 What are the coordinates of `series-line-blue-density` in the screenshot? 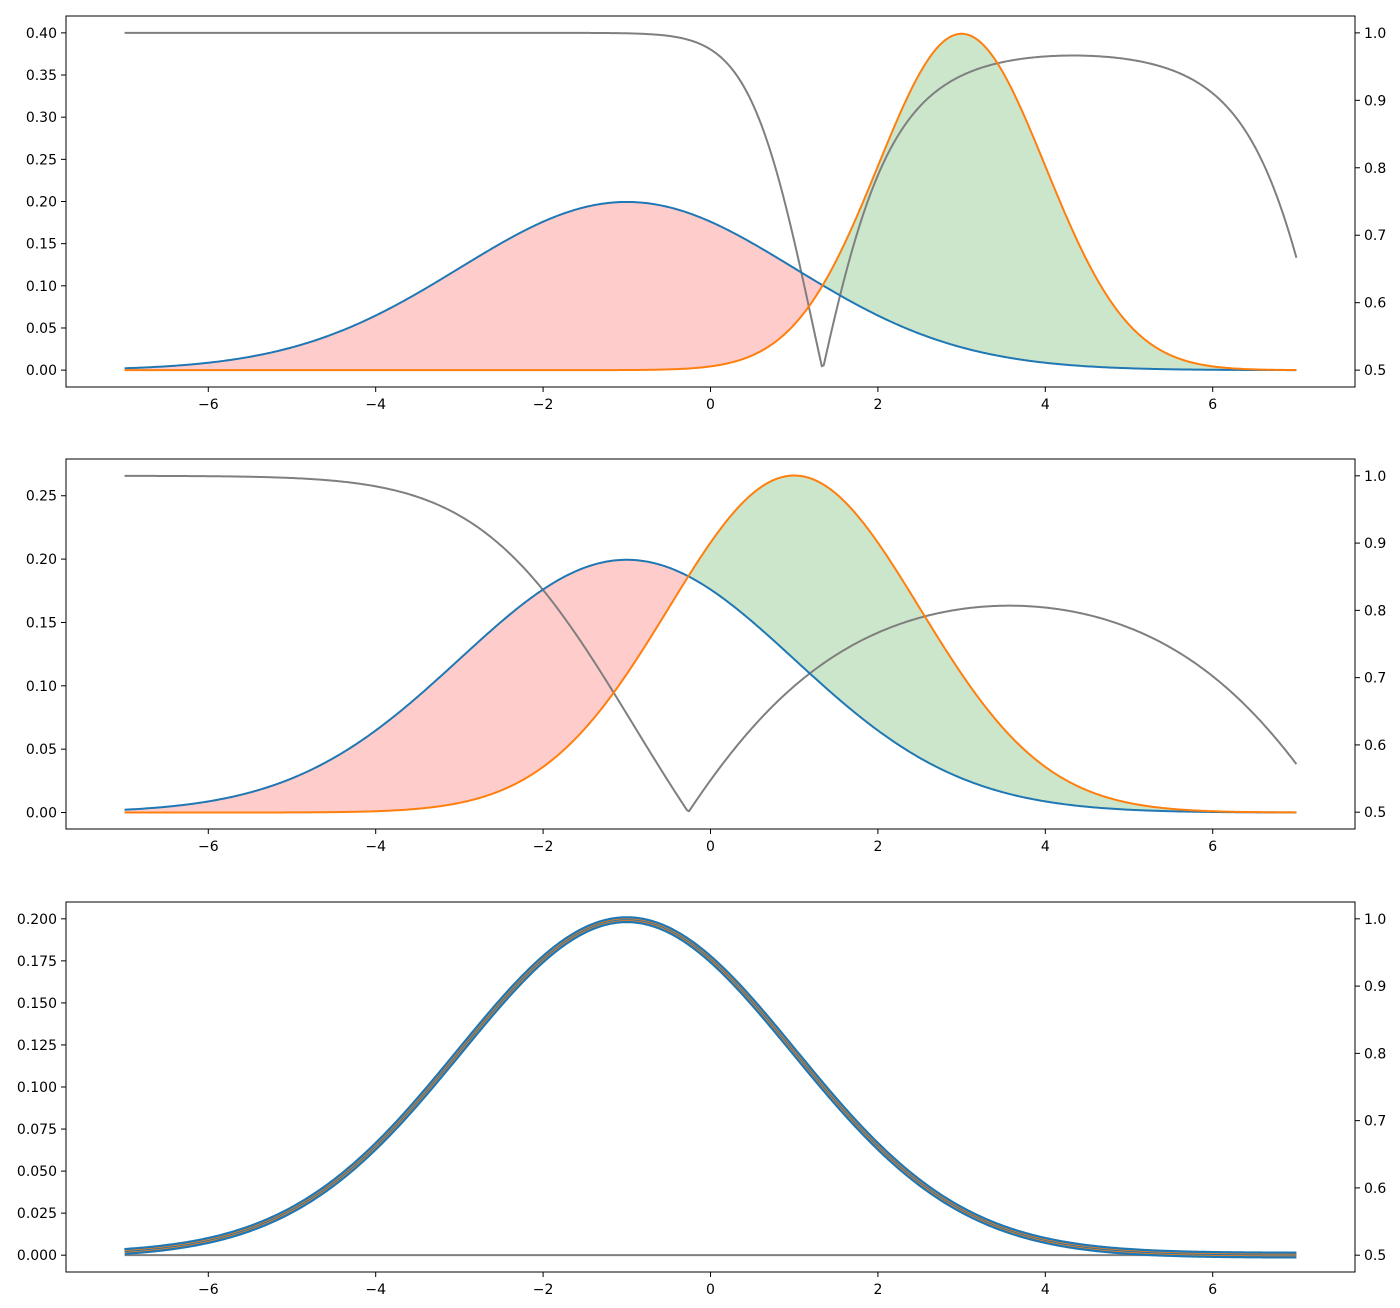 It's located at (710, 286).